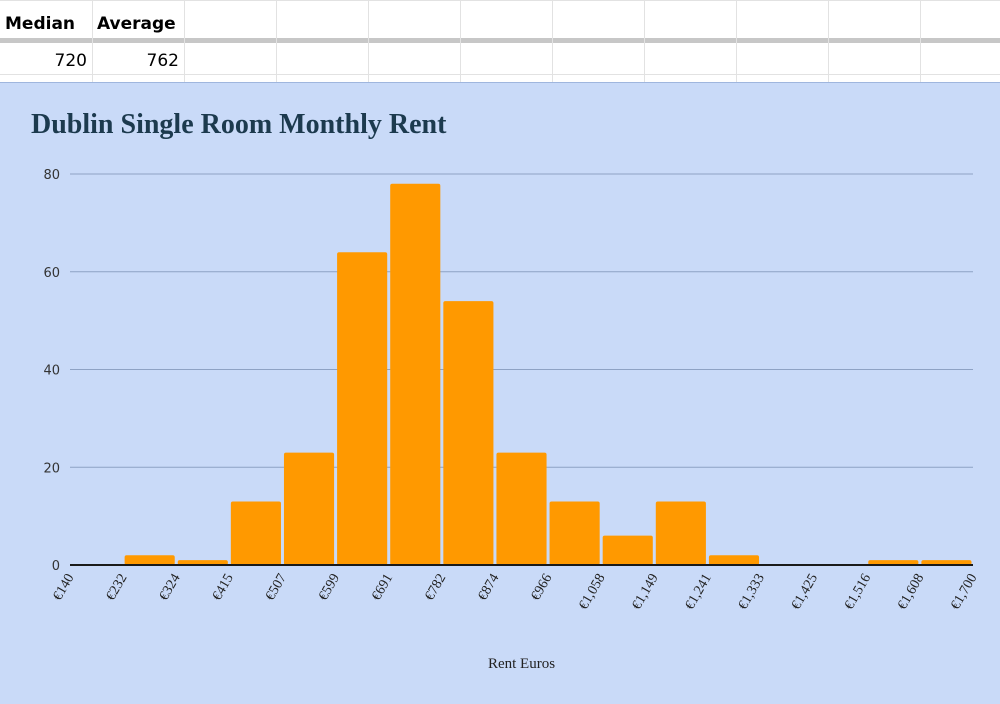  What do you see at coordinates (56, 566) in the screenshot?
I see `y-tick-label: 0` at bounding box center [56, 566].